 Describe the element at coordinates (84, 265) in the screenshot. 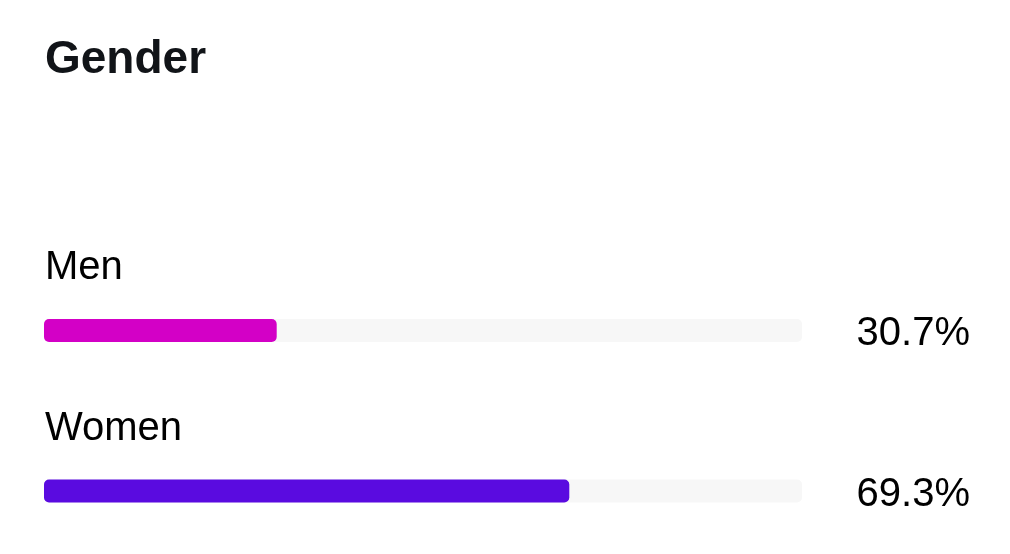

I see `y-tick-label: Men` at that location.